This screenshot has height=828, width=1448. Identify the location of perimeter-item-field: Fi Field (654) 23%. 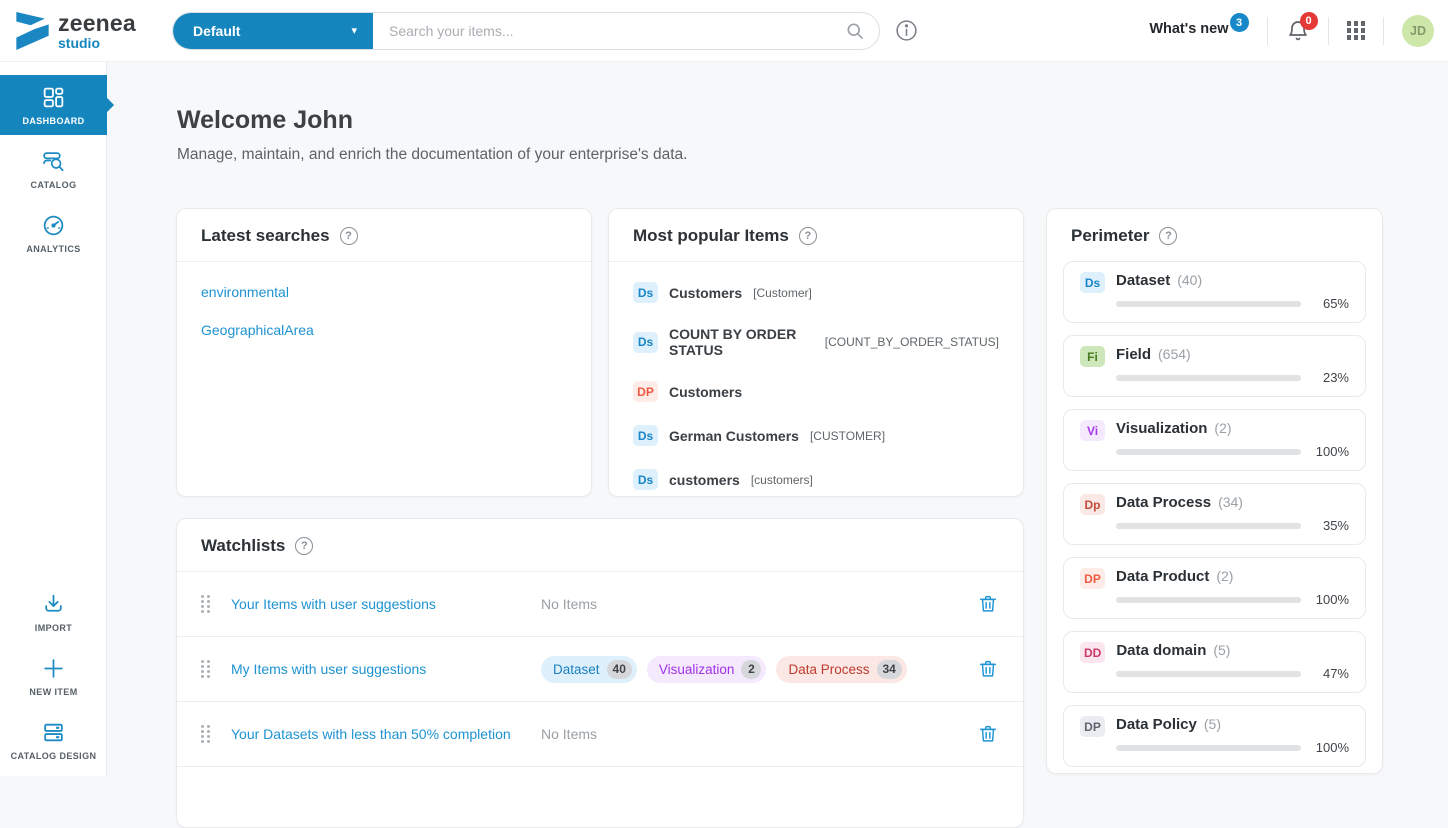
(1214, 366).